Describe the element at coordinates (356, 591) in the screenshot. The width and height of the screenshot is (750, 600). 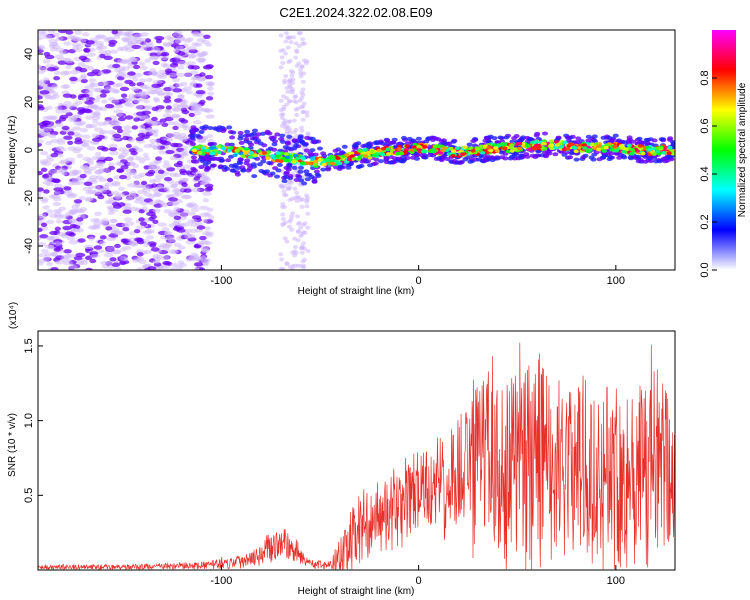
I see `snr-xlabel: Height of straight line (km)` at that location.